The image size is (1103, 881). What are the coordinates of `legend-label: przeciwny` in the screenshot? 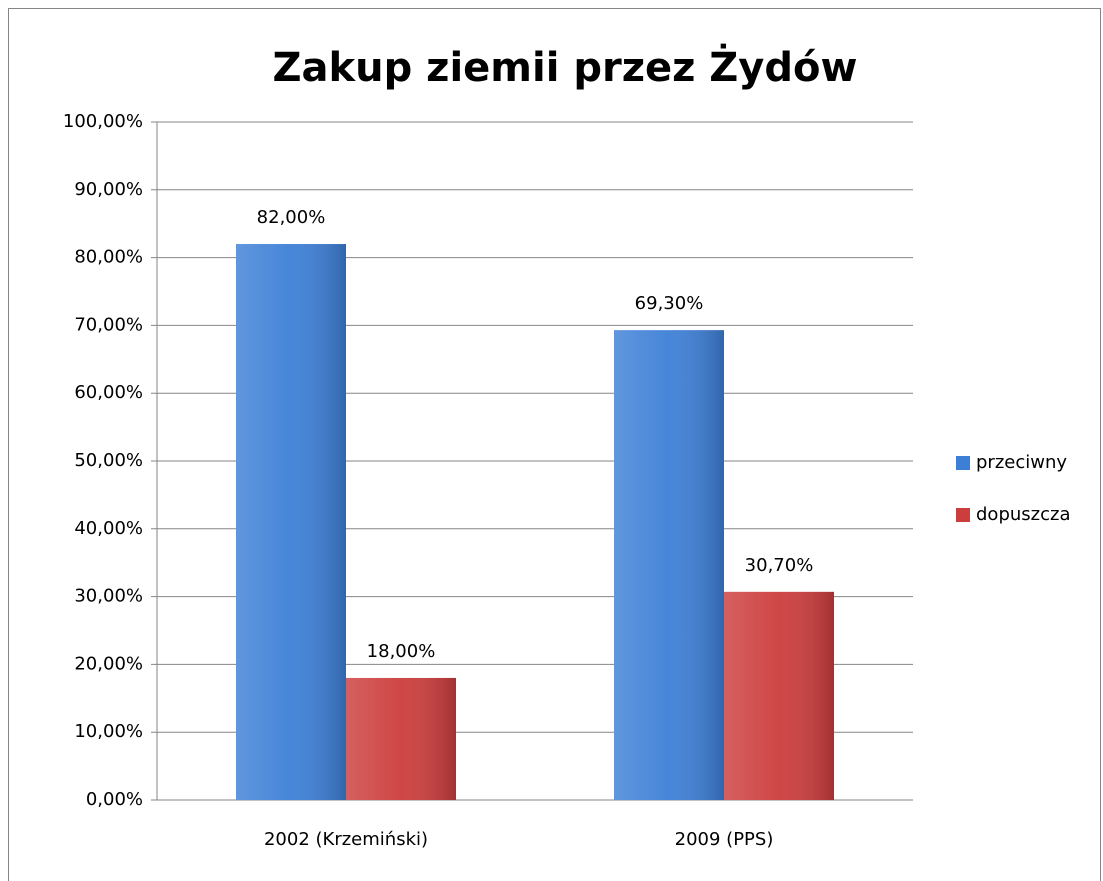 It's located at (1021, 462).